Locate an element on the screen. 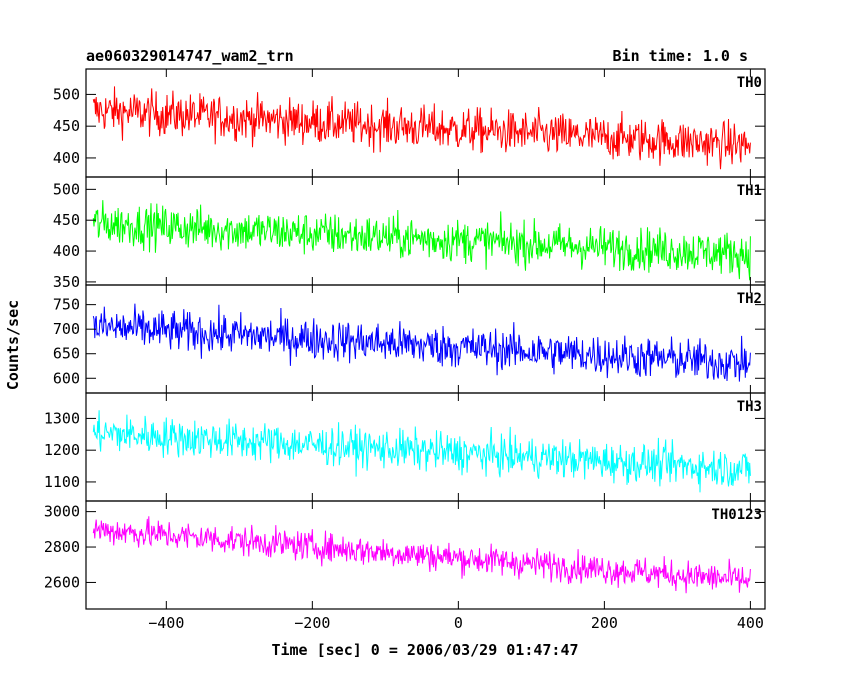 The height and width of the screenshot is (680, 850). panel-label: TH0 is located at coordinates (749, 83).